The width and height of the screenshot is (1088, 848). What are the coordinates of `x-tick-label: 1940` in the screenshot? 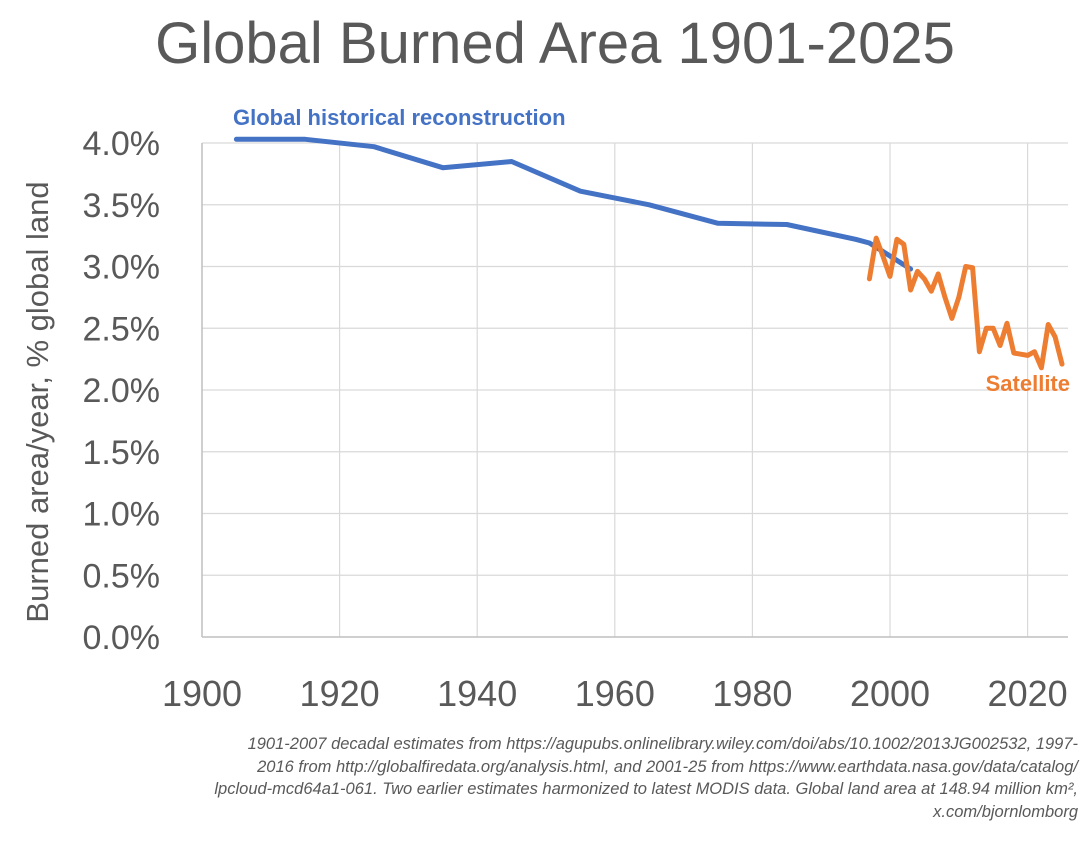 It's located at (477, 693).